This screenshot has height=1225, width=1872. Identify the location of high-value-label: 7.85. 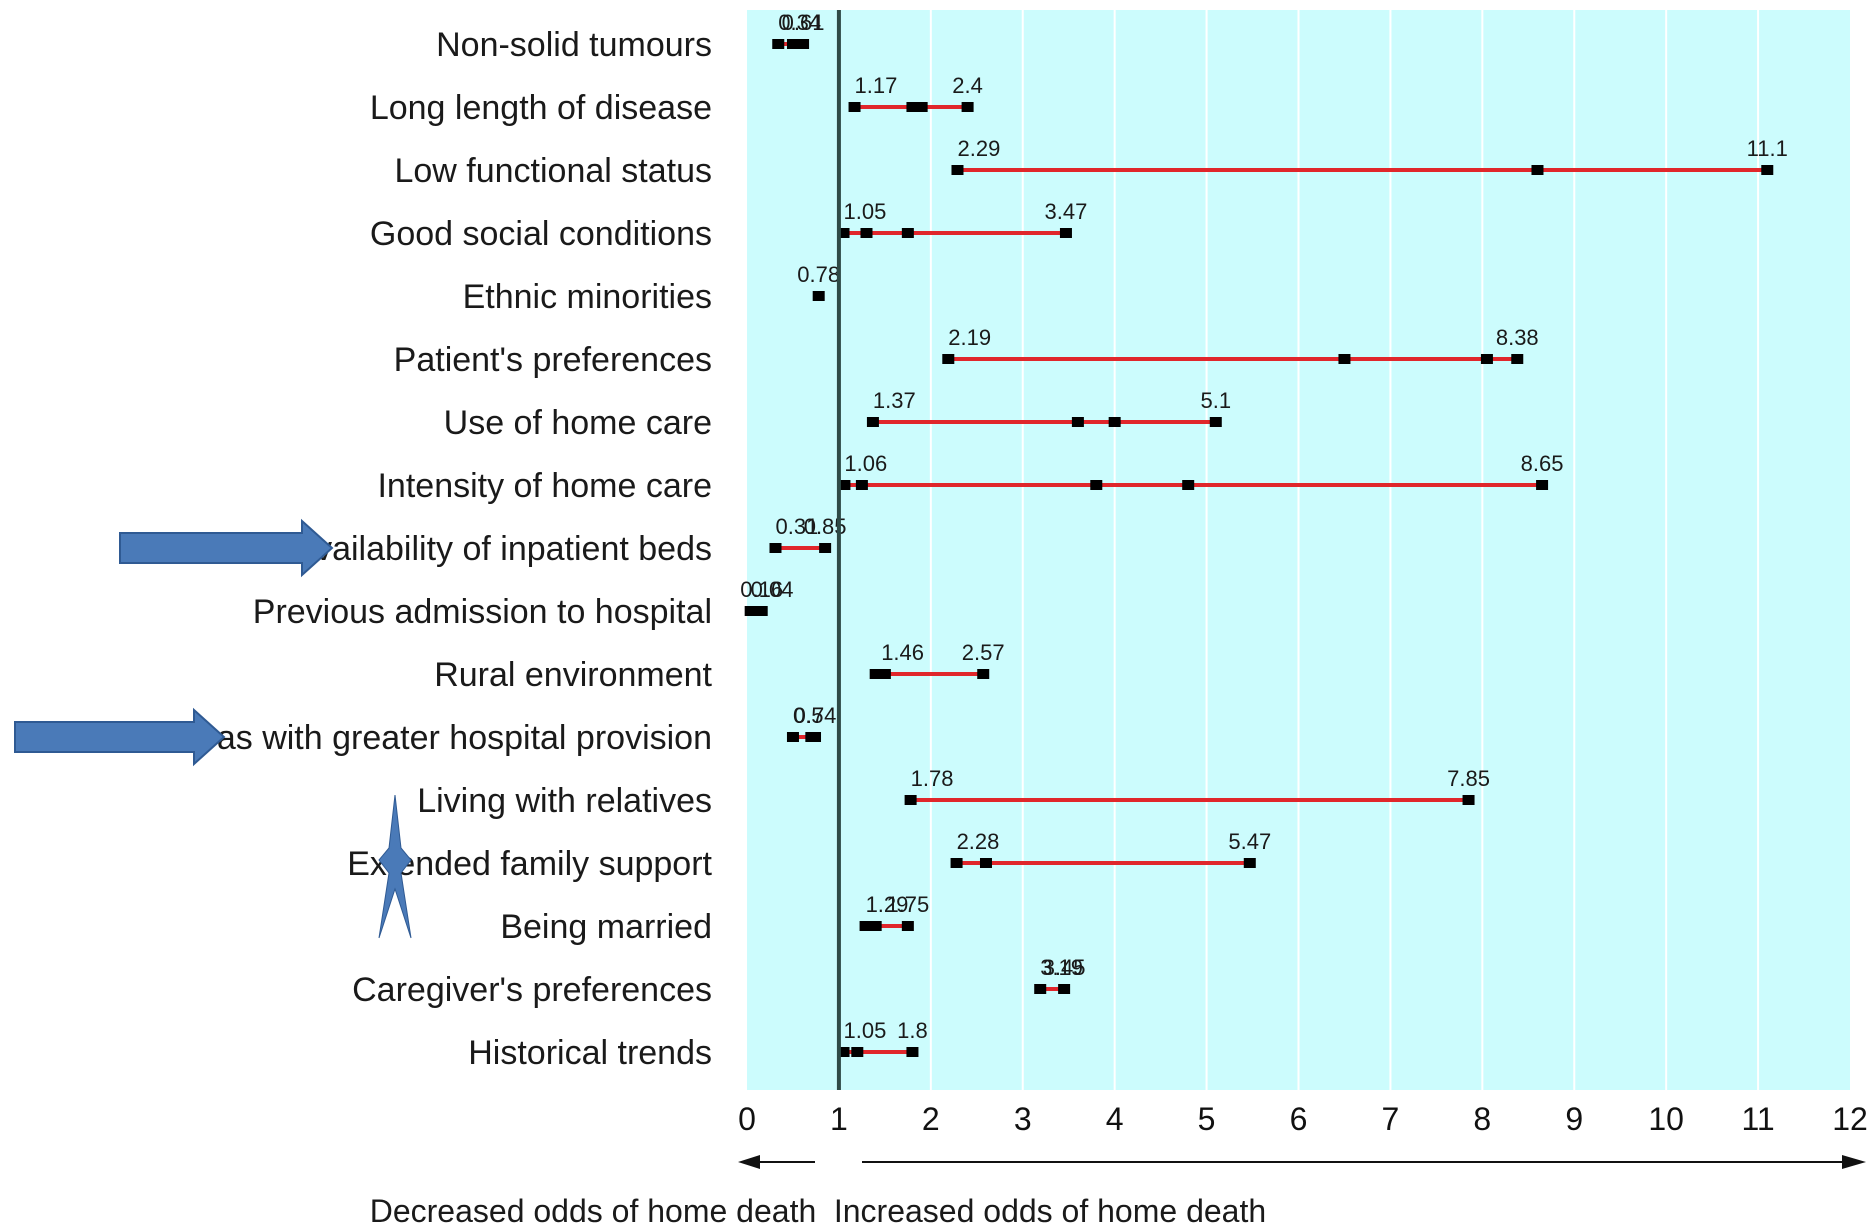
(1468, 778).